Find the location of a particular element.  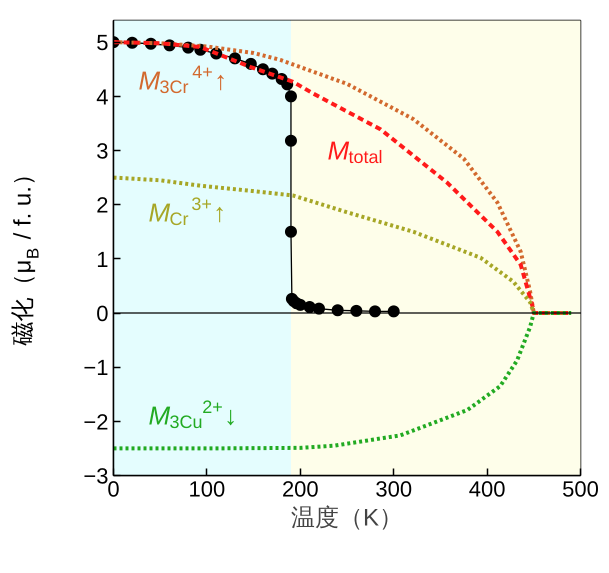

y-tick-label: −1 is located at coordinates (96, 367).